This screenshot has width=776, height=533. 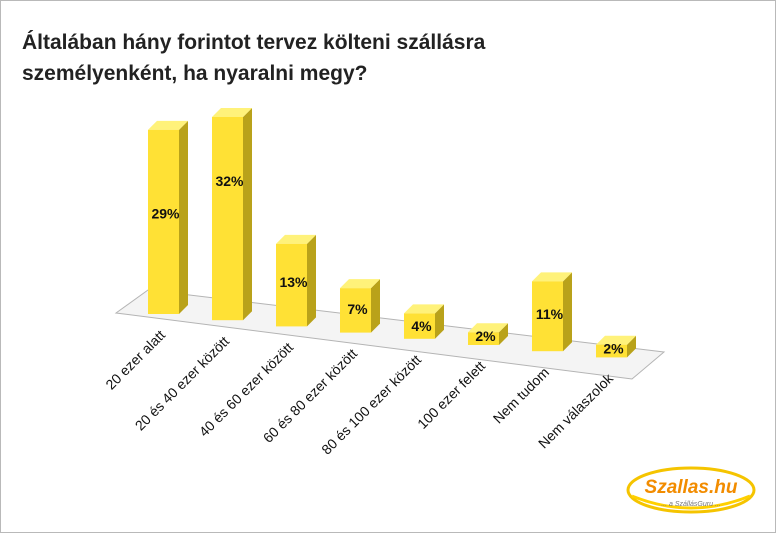 I want to click on data-label: 13%, so click(x=293, y=282).